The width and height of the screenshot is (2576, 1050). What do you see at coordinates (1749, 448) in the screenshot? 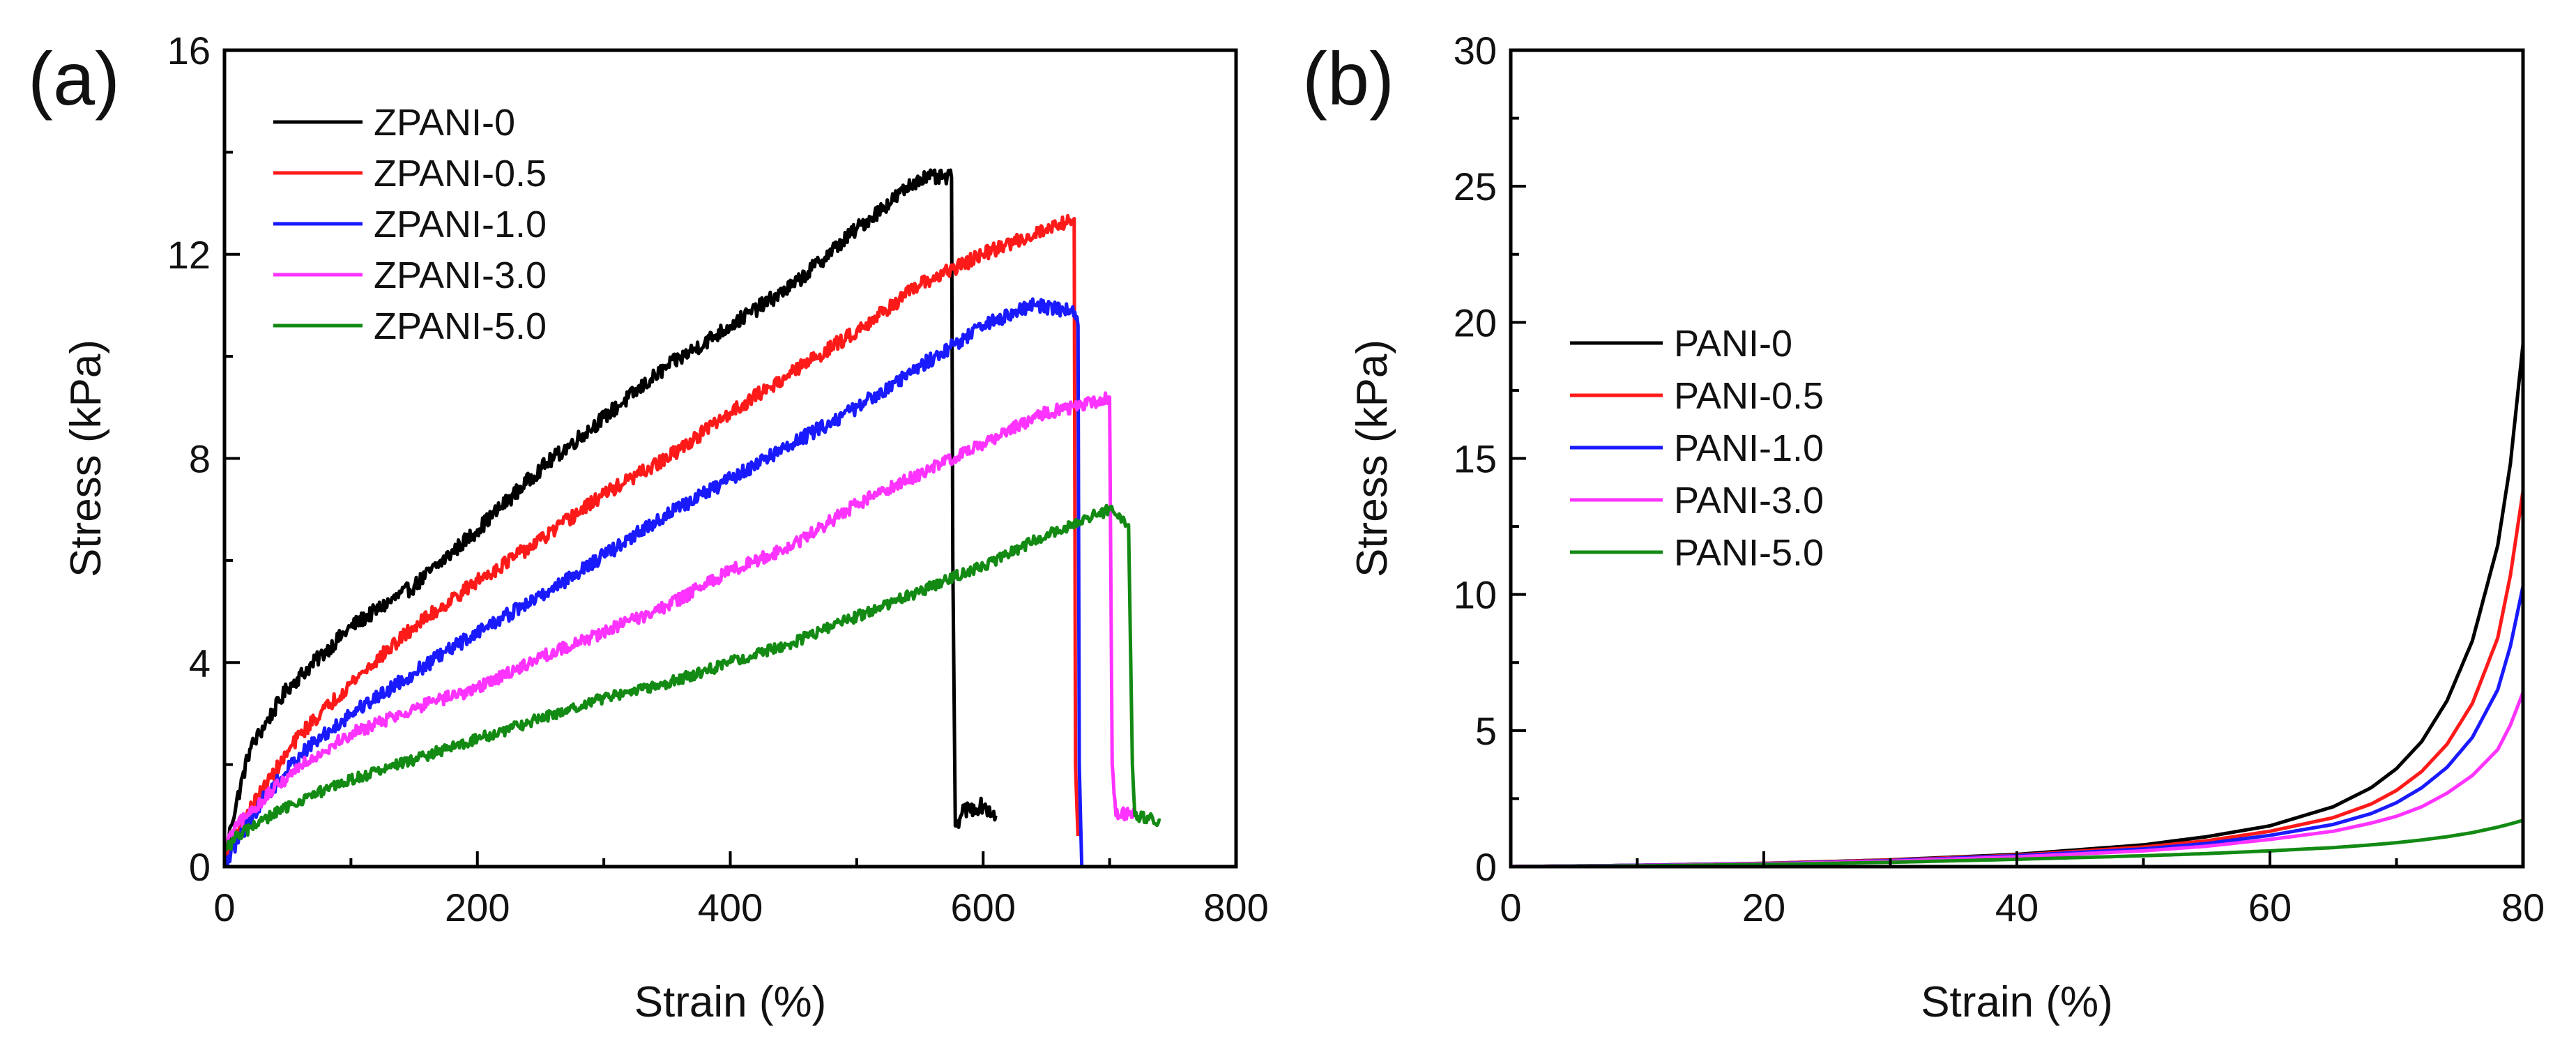
I see `legend-label: PANI-1.0` at bounding box center [1749, 448].